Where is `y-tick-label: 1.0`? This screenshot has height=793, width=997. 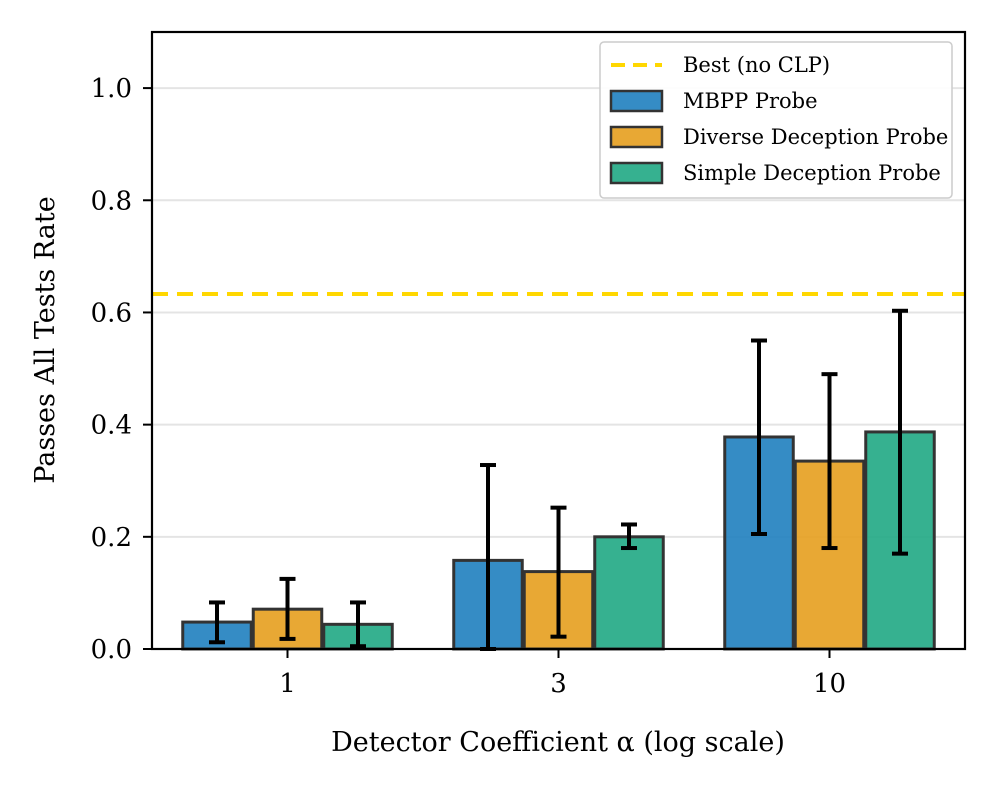 y-tick-label: 1.0 is located at coordinates (111, 89).